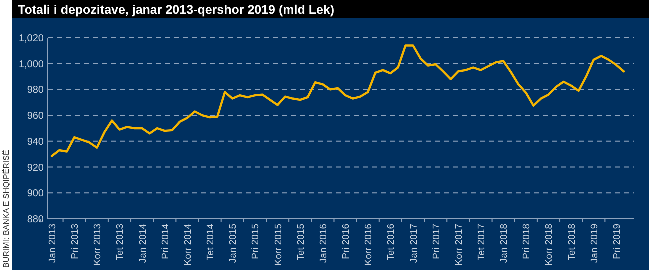 The height and width of the screenshot is (272, 650). Describe the element at coordinates (459, 245) in the screenshot. I see `x-tick-label: Korr 2017` at that location.